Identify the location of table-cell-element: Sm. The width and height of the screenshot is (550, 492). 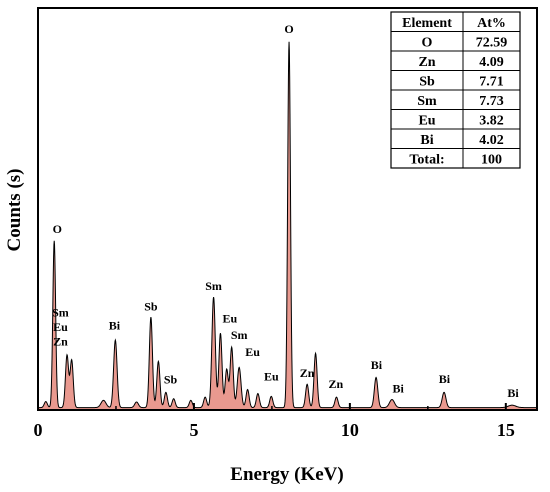
(427, 101).